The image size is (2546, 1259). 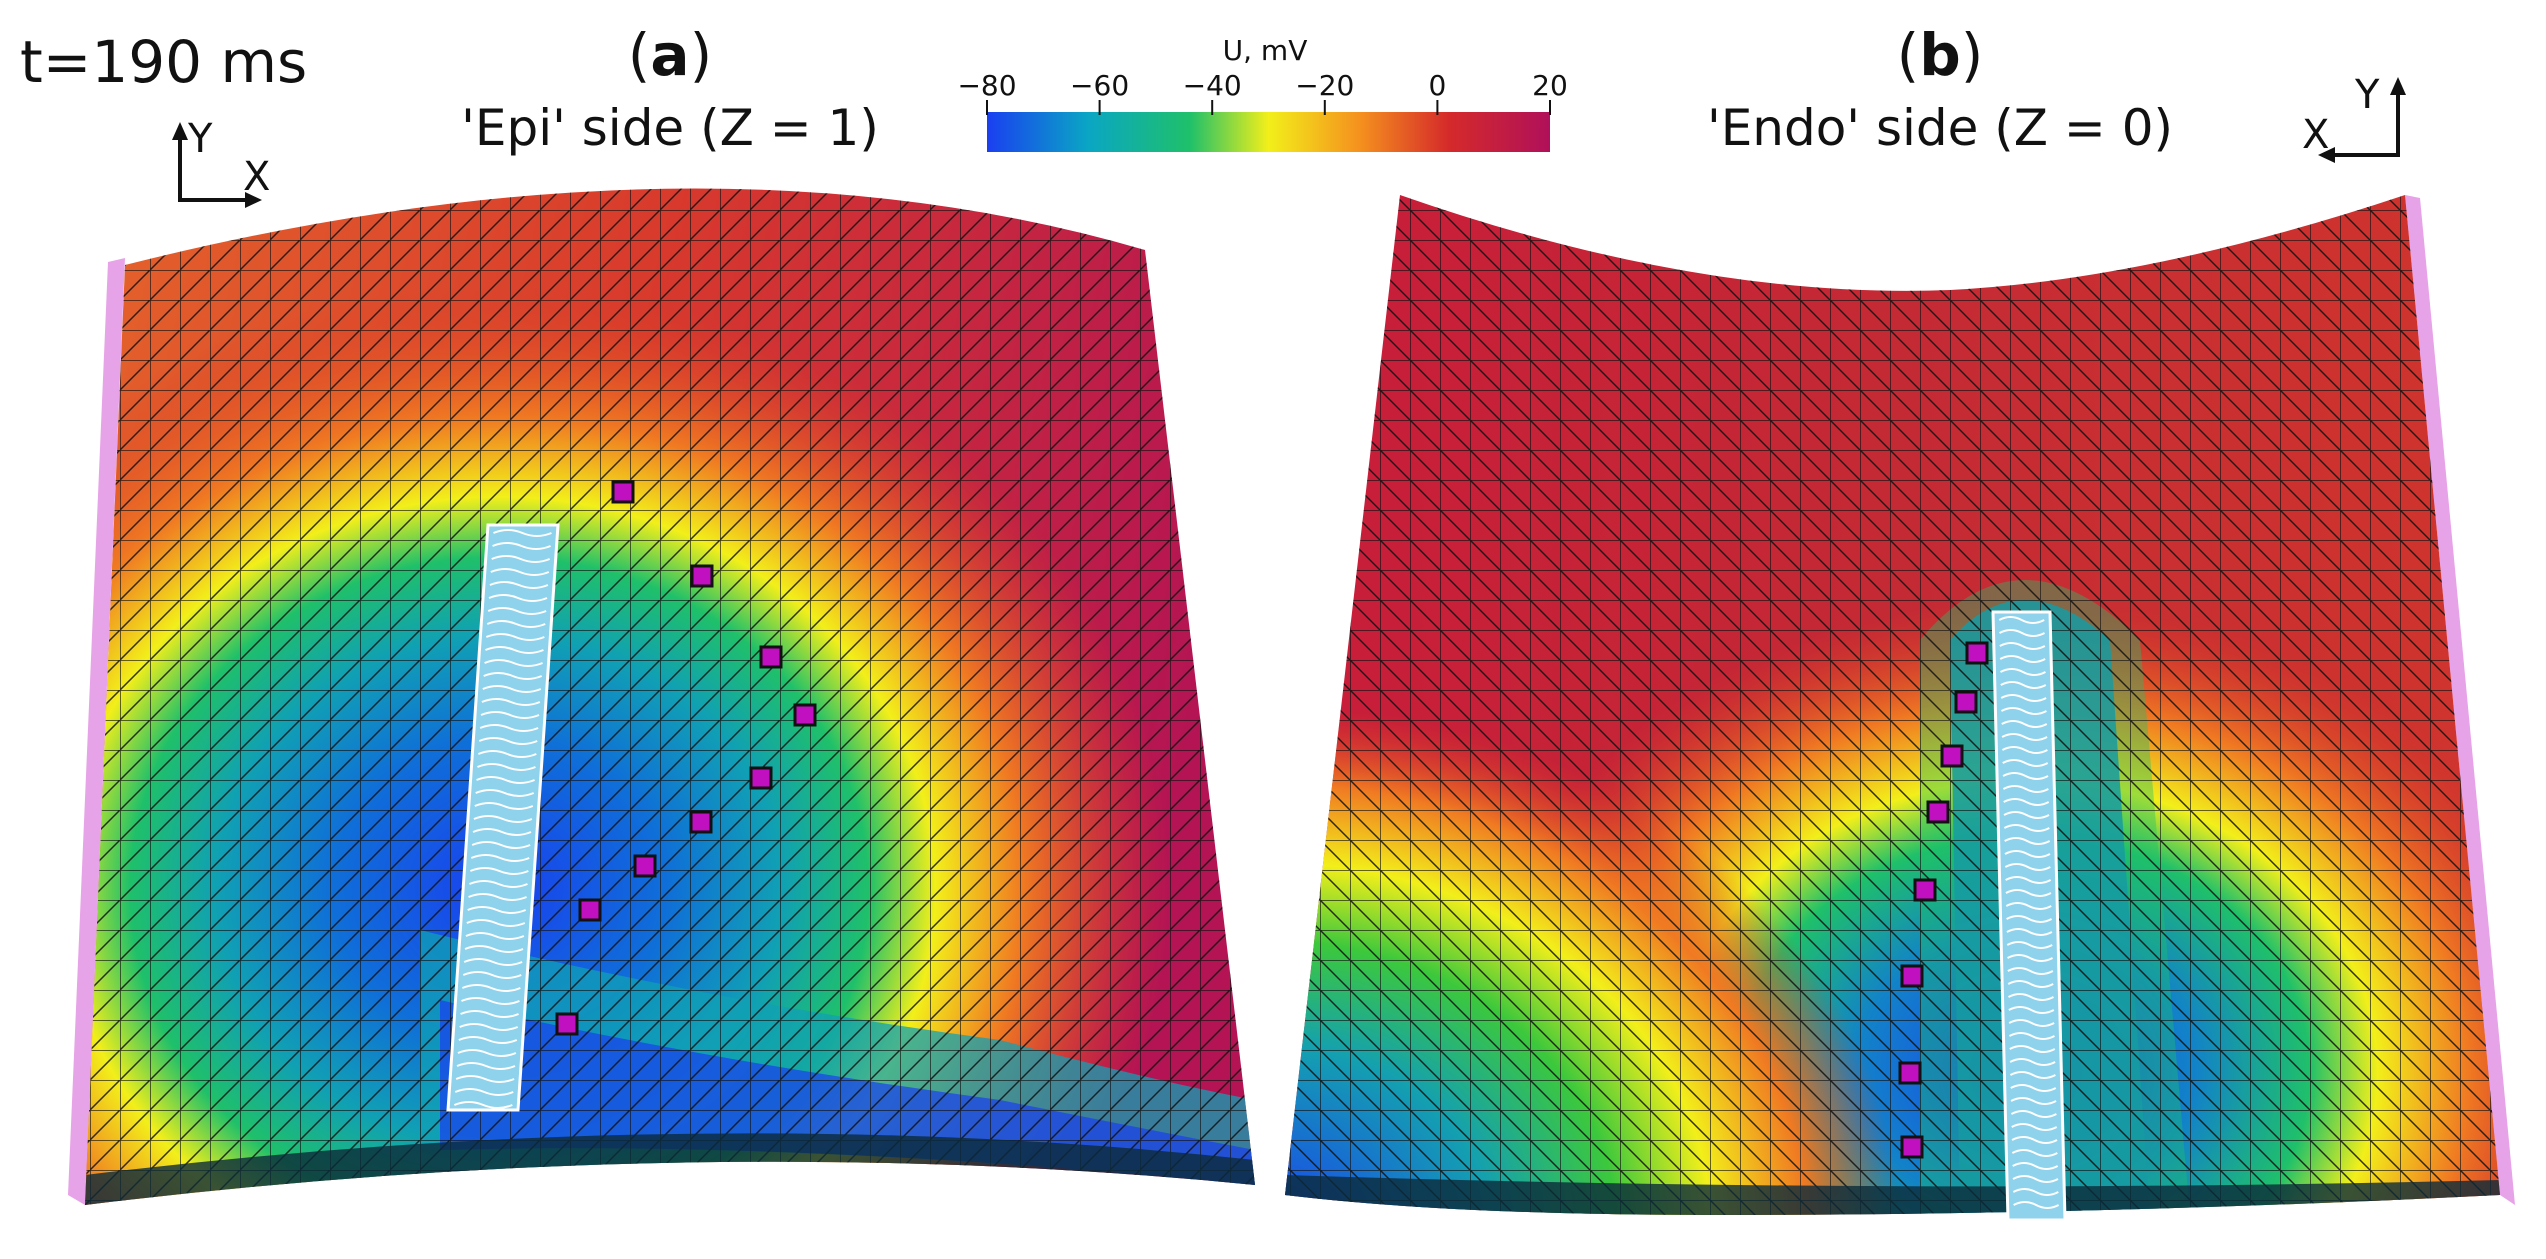 What do you see at coordinates (1908, 55) in the screenshot?
I see `panel-b-open-paren: (` at bounding box center [1908, 55].